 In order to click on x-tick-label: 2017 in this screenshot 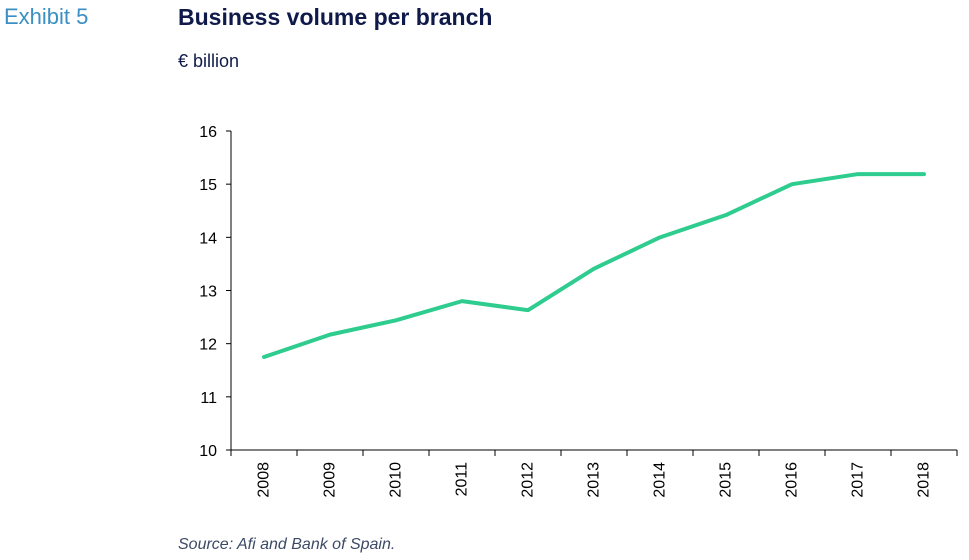, I will do `click(858, 480)`.